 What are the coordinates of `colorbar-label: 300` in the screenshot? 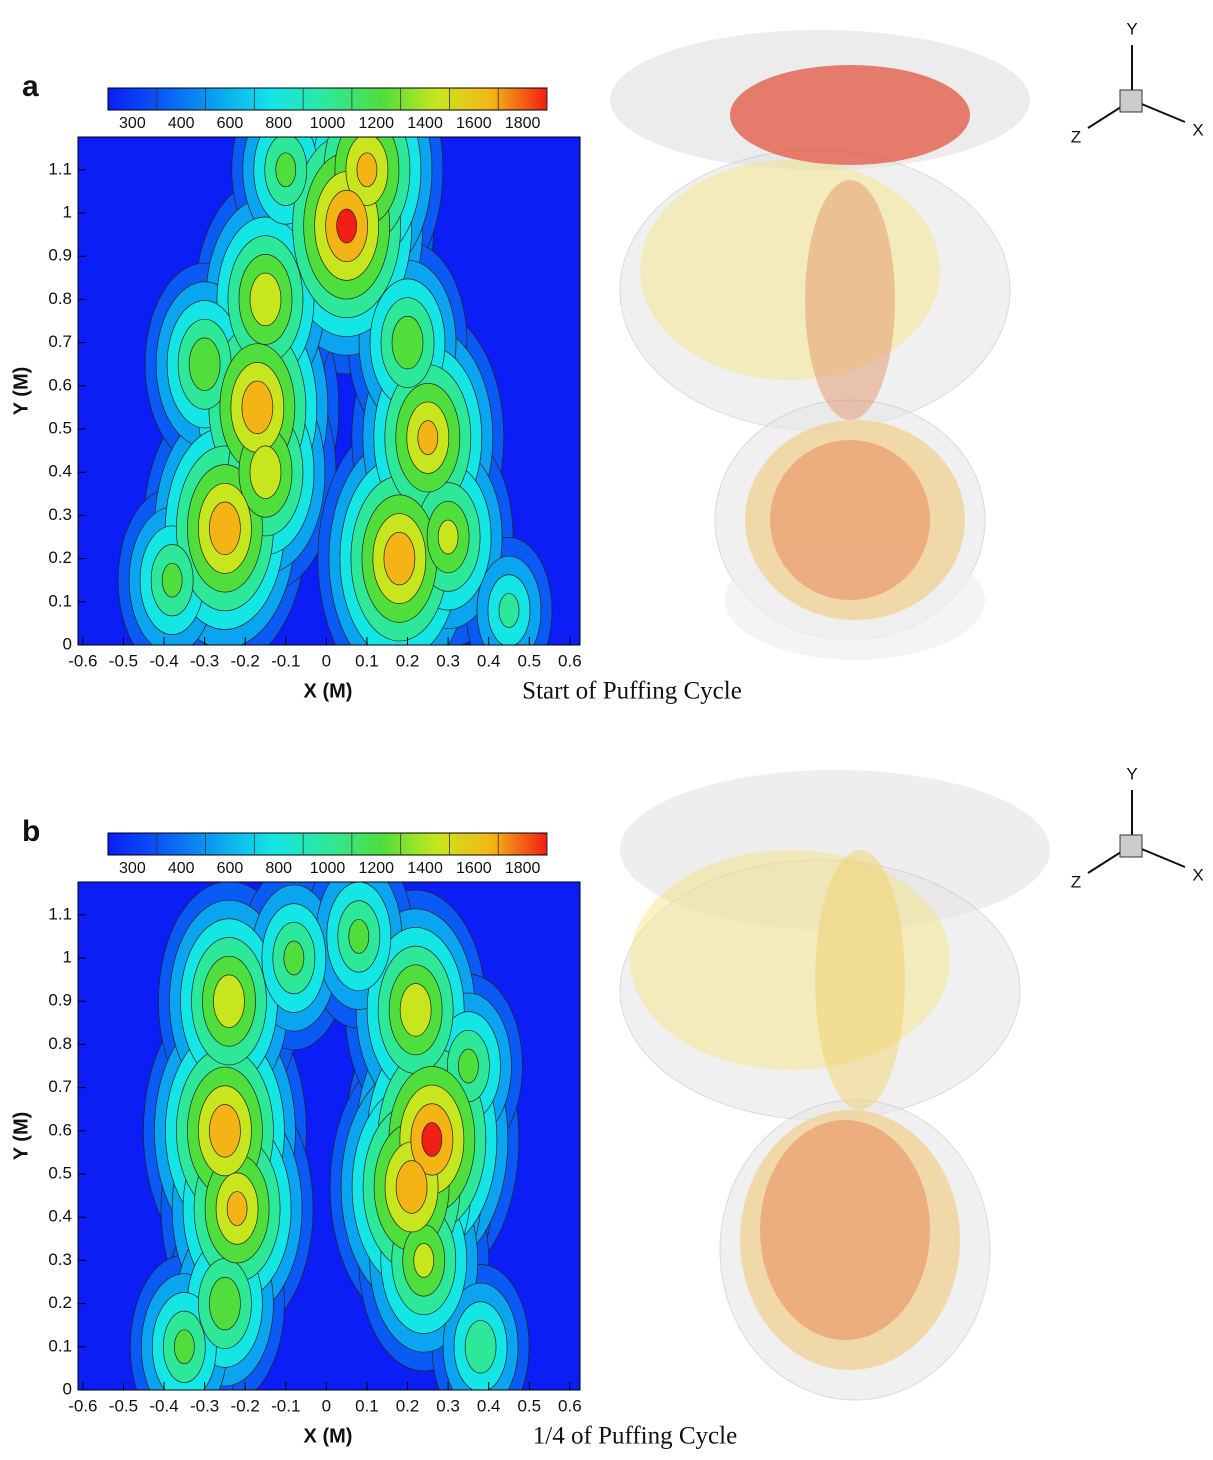 It's located at (132, 123).